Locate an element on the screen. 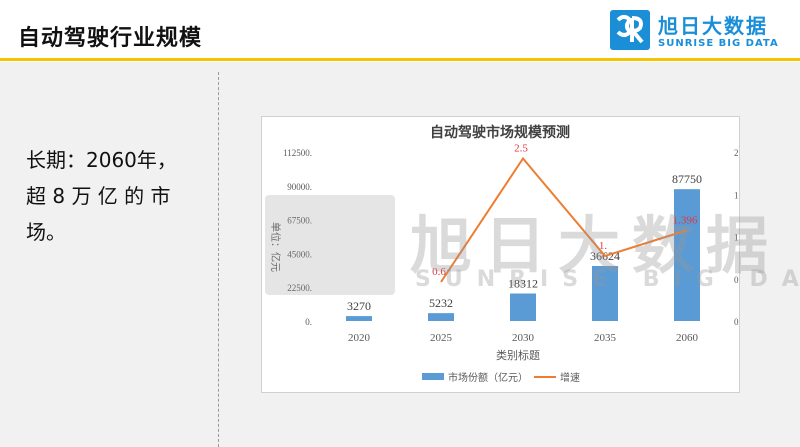 The width and height of the screenshot is (800, 447). line-data-label: 2.5 is located at coordinates (521, 149).